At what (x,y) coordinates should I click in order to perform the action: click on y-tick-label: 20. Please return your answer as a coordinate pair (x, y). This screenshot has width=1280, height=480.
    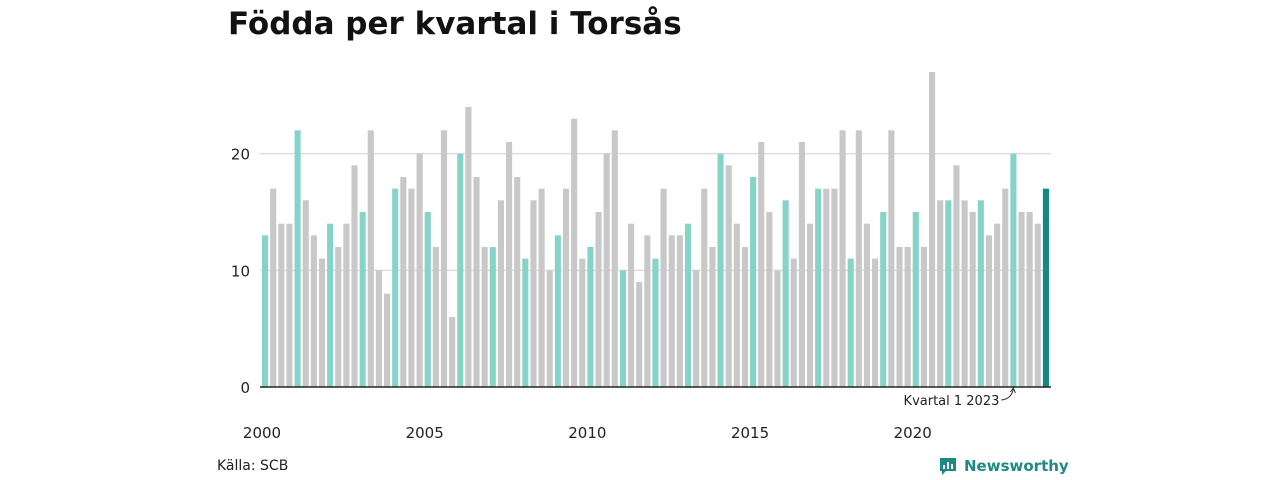
    Looking at the image, I should click on (240, 155).